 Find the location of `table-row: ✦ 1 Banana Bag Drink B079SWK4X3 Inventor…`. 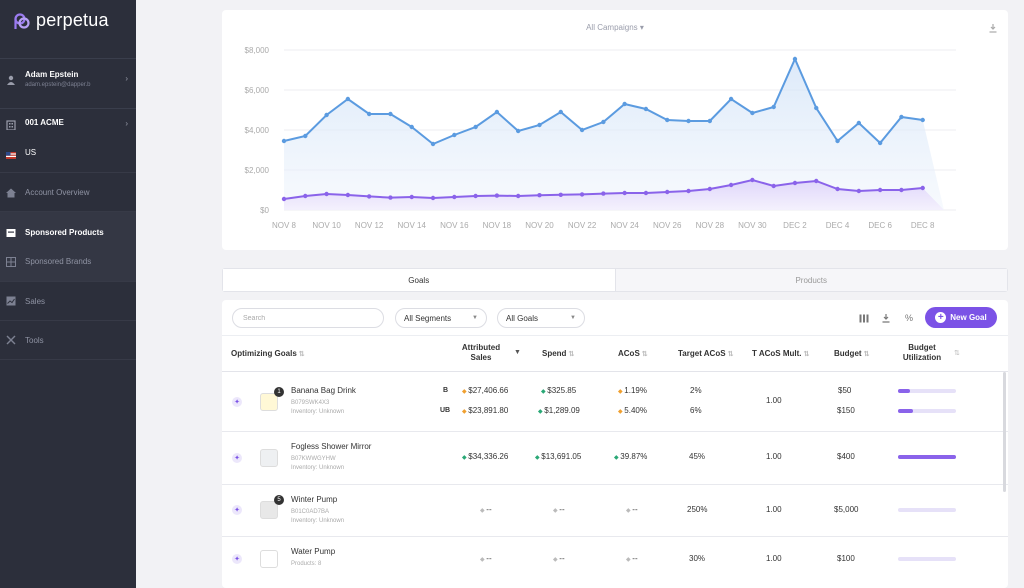

table-row: ✦ 1 Banana Bag Drink B079SWK4X3 Inventor… is located at coordinates (615, 402).